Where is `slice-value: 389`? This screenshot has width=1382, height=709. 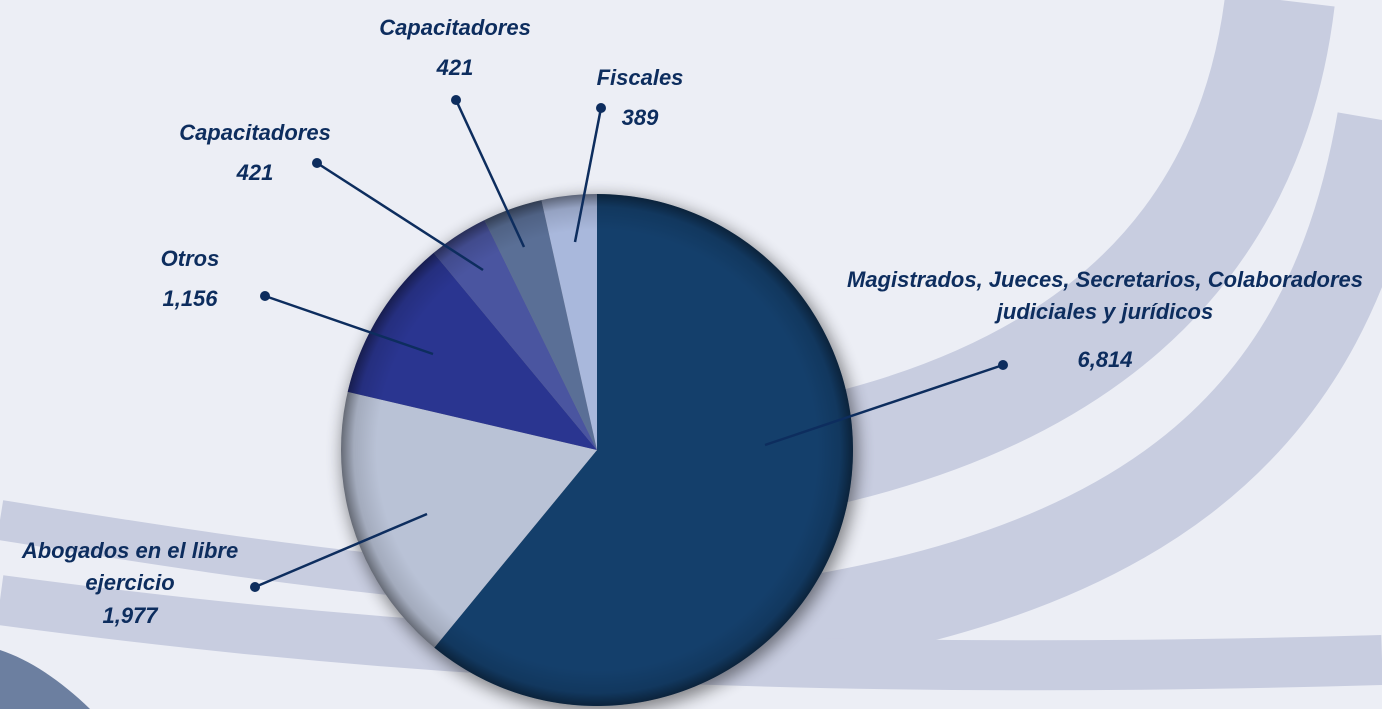
slice-value: 389 is located at coordinates (640, 117).